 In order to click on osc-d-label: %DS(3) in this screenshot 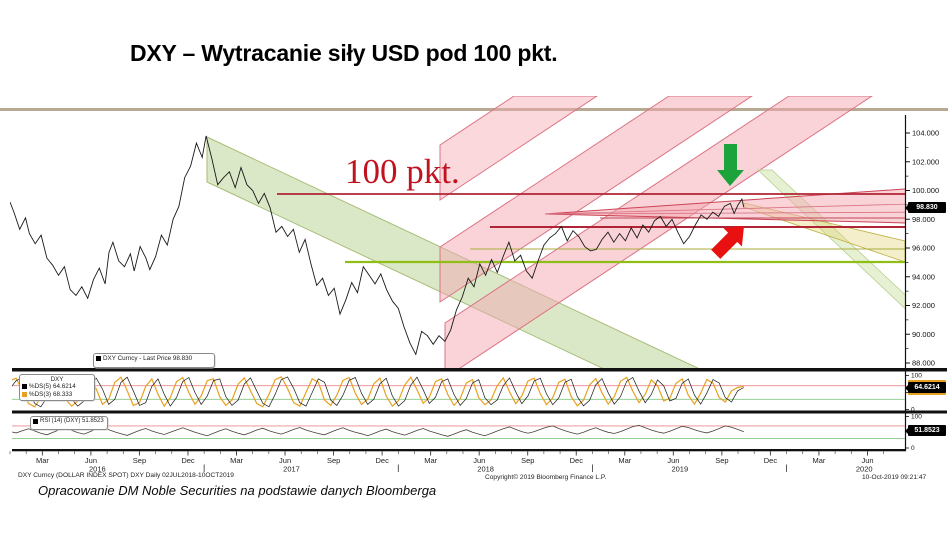, I will do `click(40, 394)`.